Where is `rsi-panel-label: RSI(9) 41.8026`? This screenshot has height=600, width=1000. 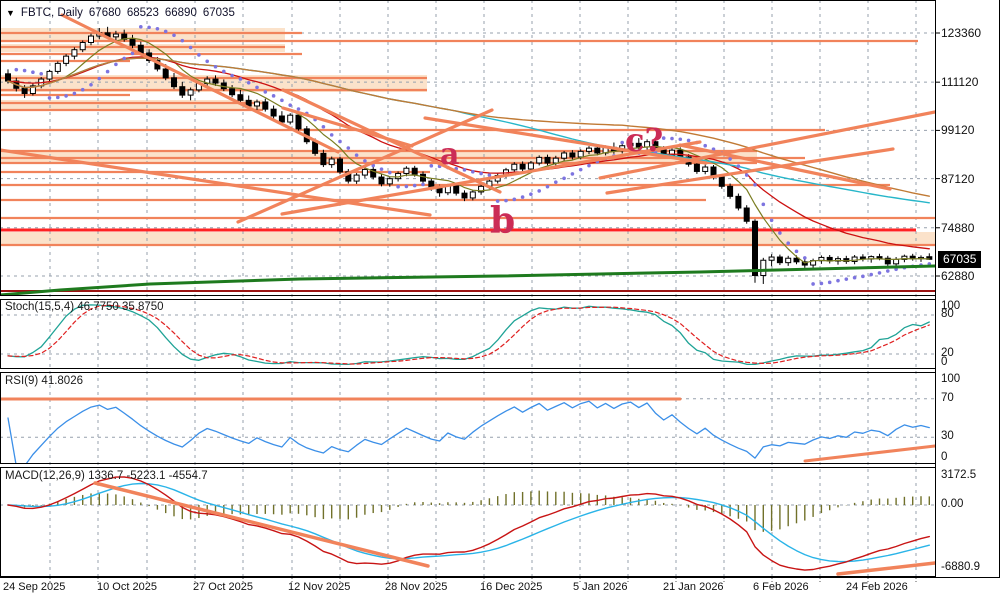 rsi-panel-label: RSI(9) 41.8026 is located at coordinates (44, 381).